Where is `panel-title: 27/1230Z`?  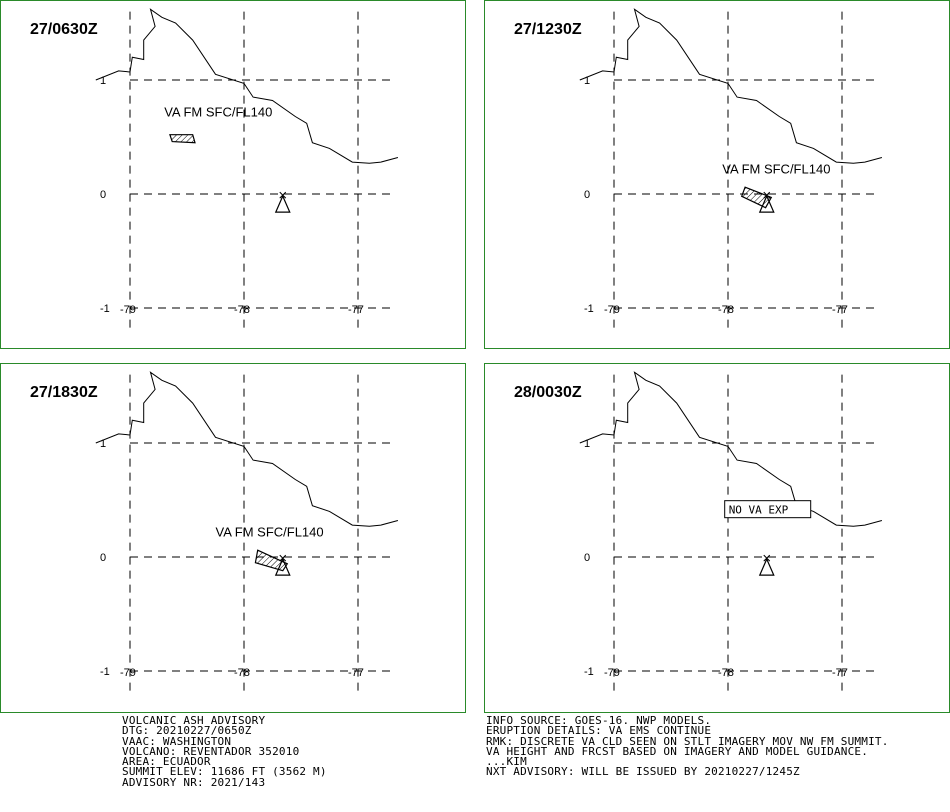 panel-title: 27/1230Z is located at coordinates (548, 29).